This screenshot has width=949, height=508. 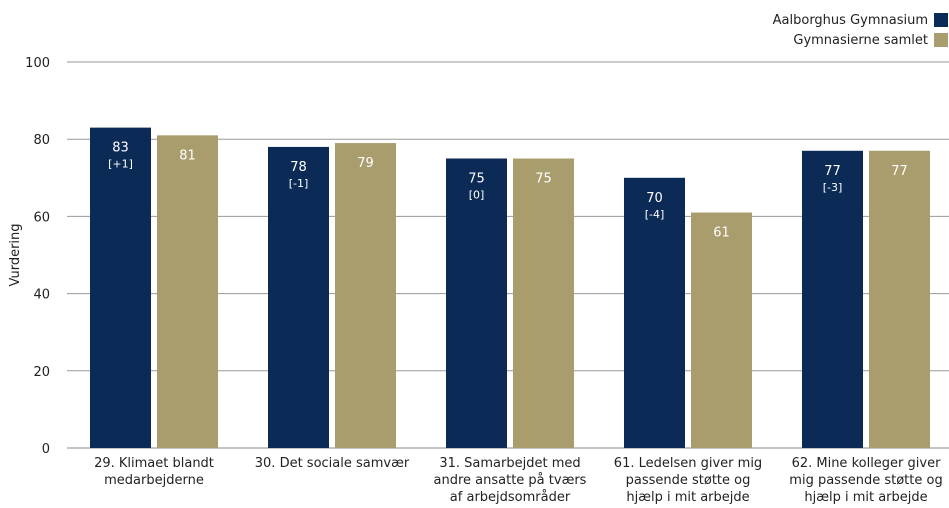 What do you see at coordinates (655, 214) in the screenshot?
I see `delta-label-cat-4: [-4]` at bounding box center [655, 214].